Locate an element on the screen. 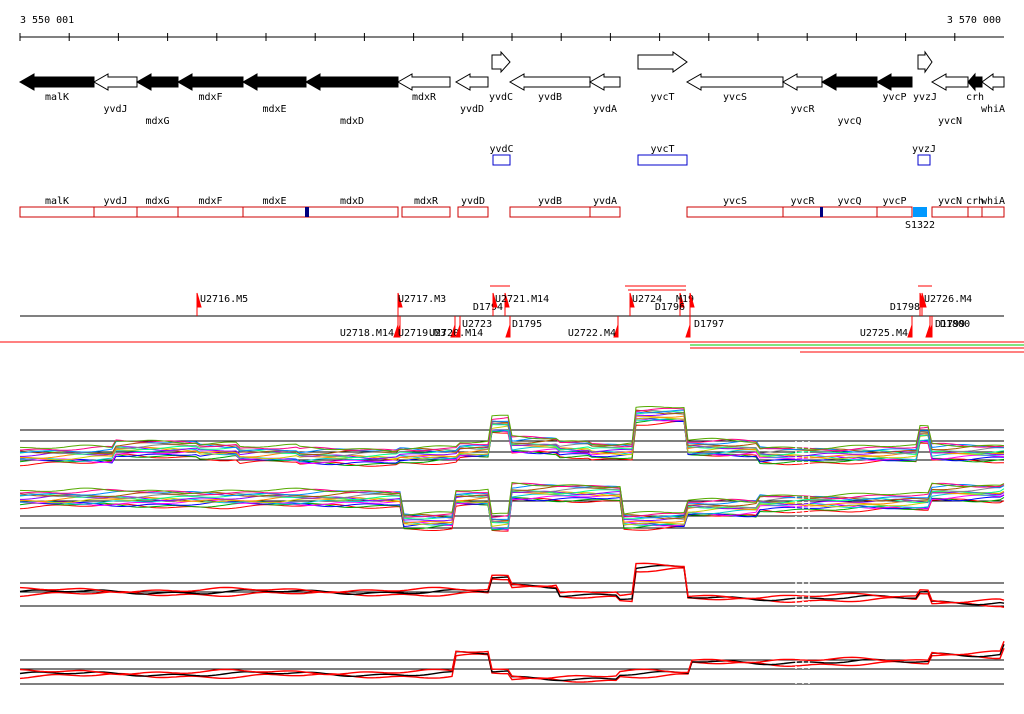  annotation-label-mdxE: mdxE is located at coordinates (274, 201).